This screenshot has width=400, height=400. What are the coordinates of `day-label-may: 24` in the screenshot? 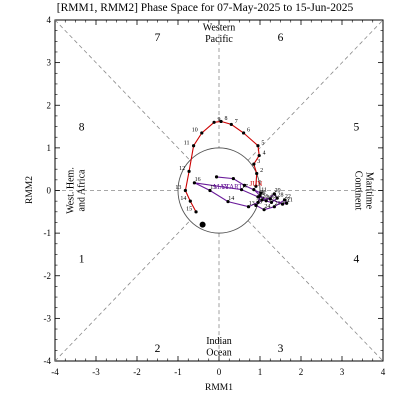 It's located at (267, 207).